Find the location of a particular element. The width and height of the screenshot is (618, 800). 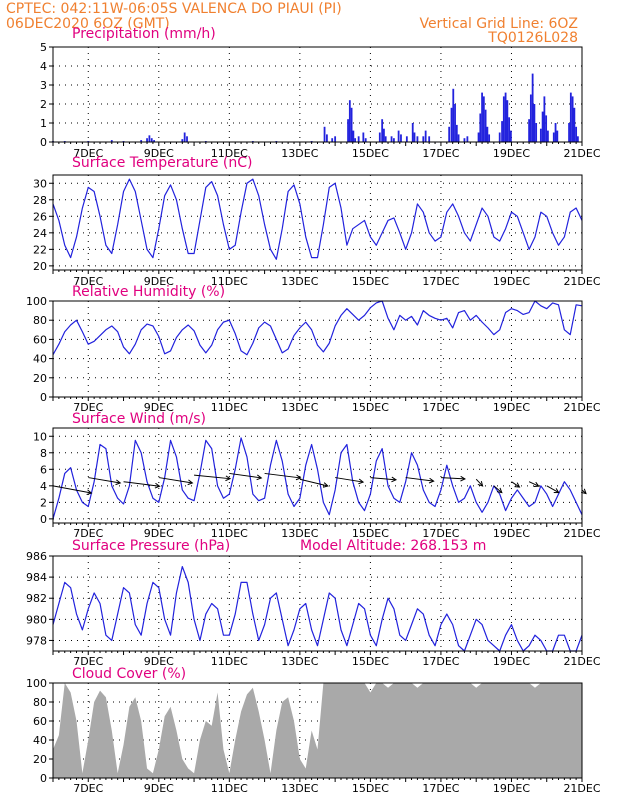

pressure-xtick-label: 9DEC is located at coordinates (159, 661).